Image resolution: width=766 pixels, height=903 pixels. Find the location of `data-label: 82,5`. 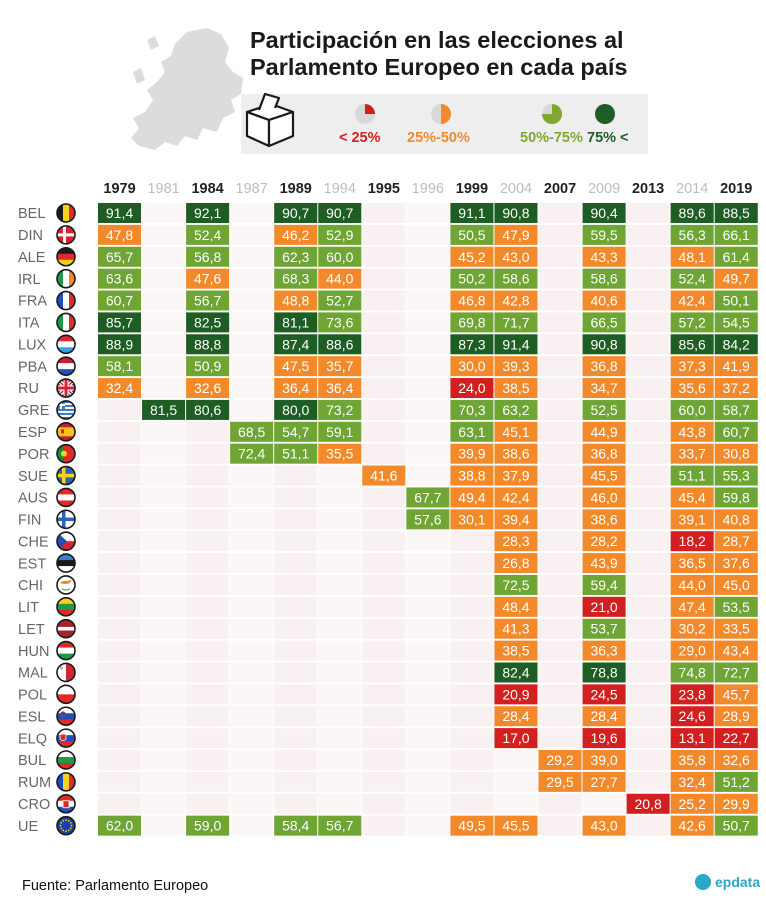

data-label: 82,5 is located at coordinates (207, 322).